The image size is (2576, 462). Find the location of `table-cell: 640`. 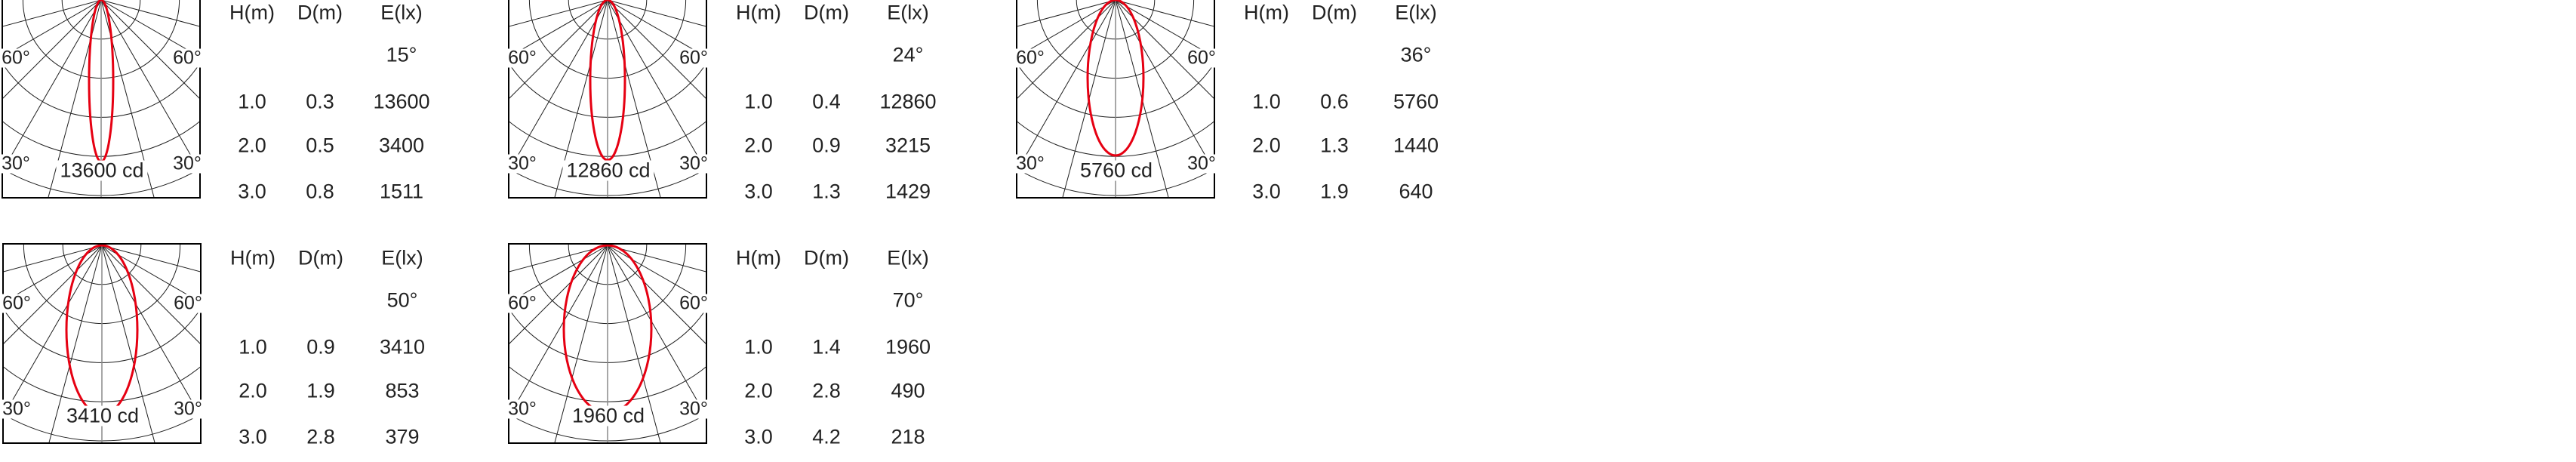

table-cell: 640 is located at coordinates (1416, 191).